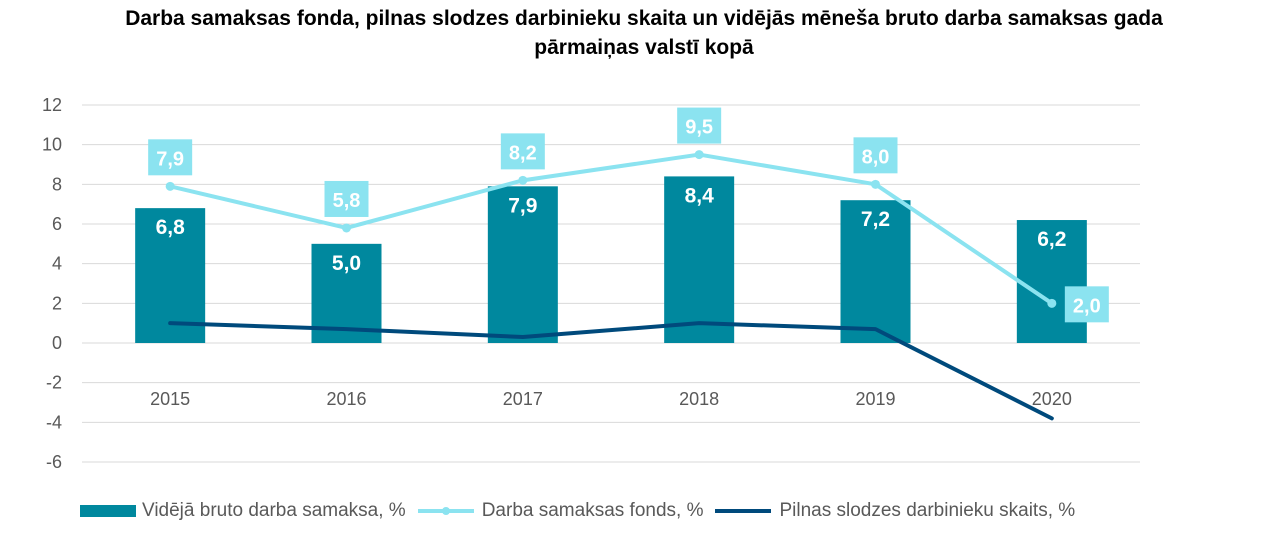 The height and width of the screenshot is (546, 1288). I want to click on legend-label-employees: Pilnas slodzes darbinieku skaits, %, so click(927, 510).